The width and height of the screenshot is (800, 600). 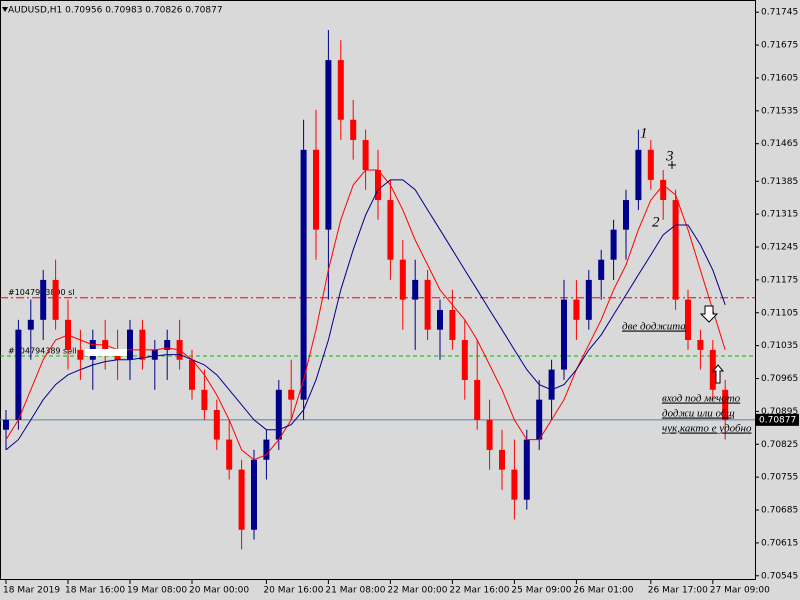 What do you see at coordinates (779, 182) in the screenshot?
I see `y-tick-label: 0.71385` at bounding box center [779, 182].